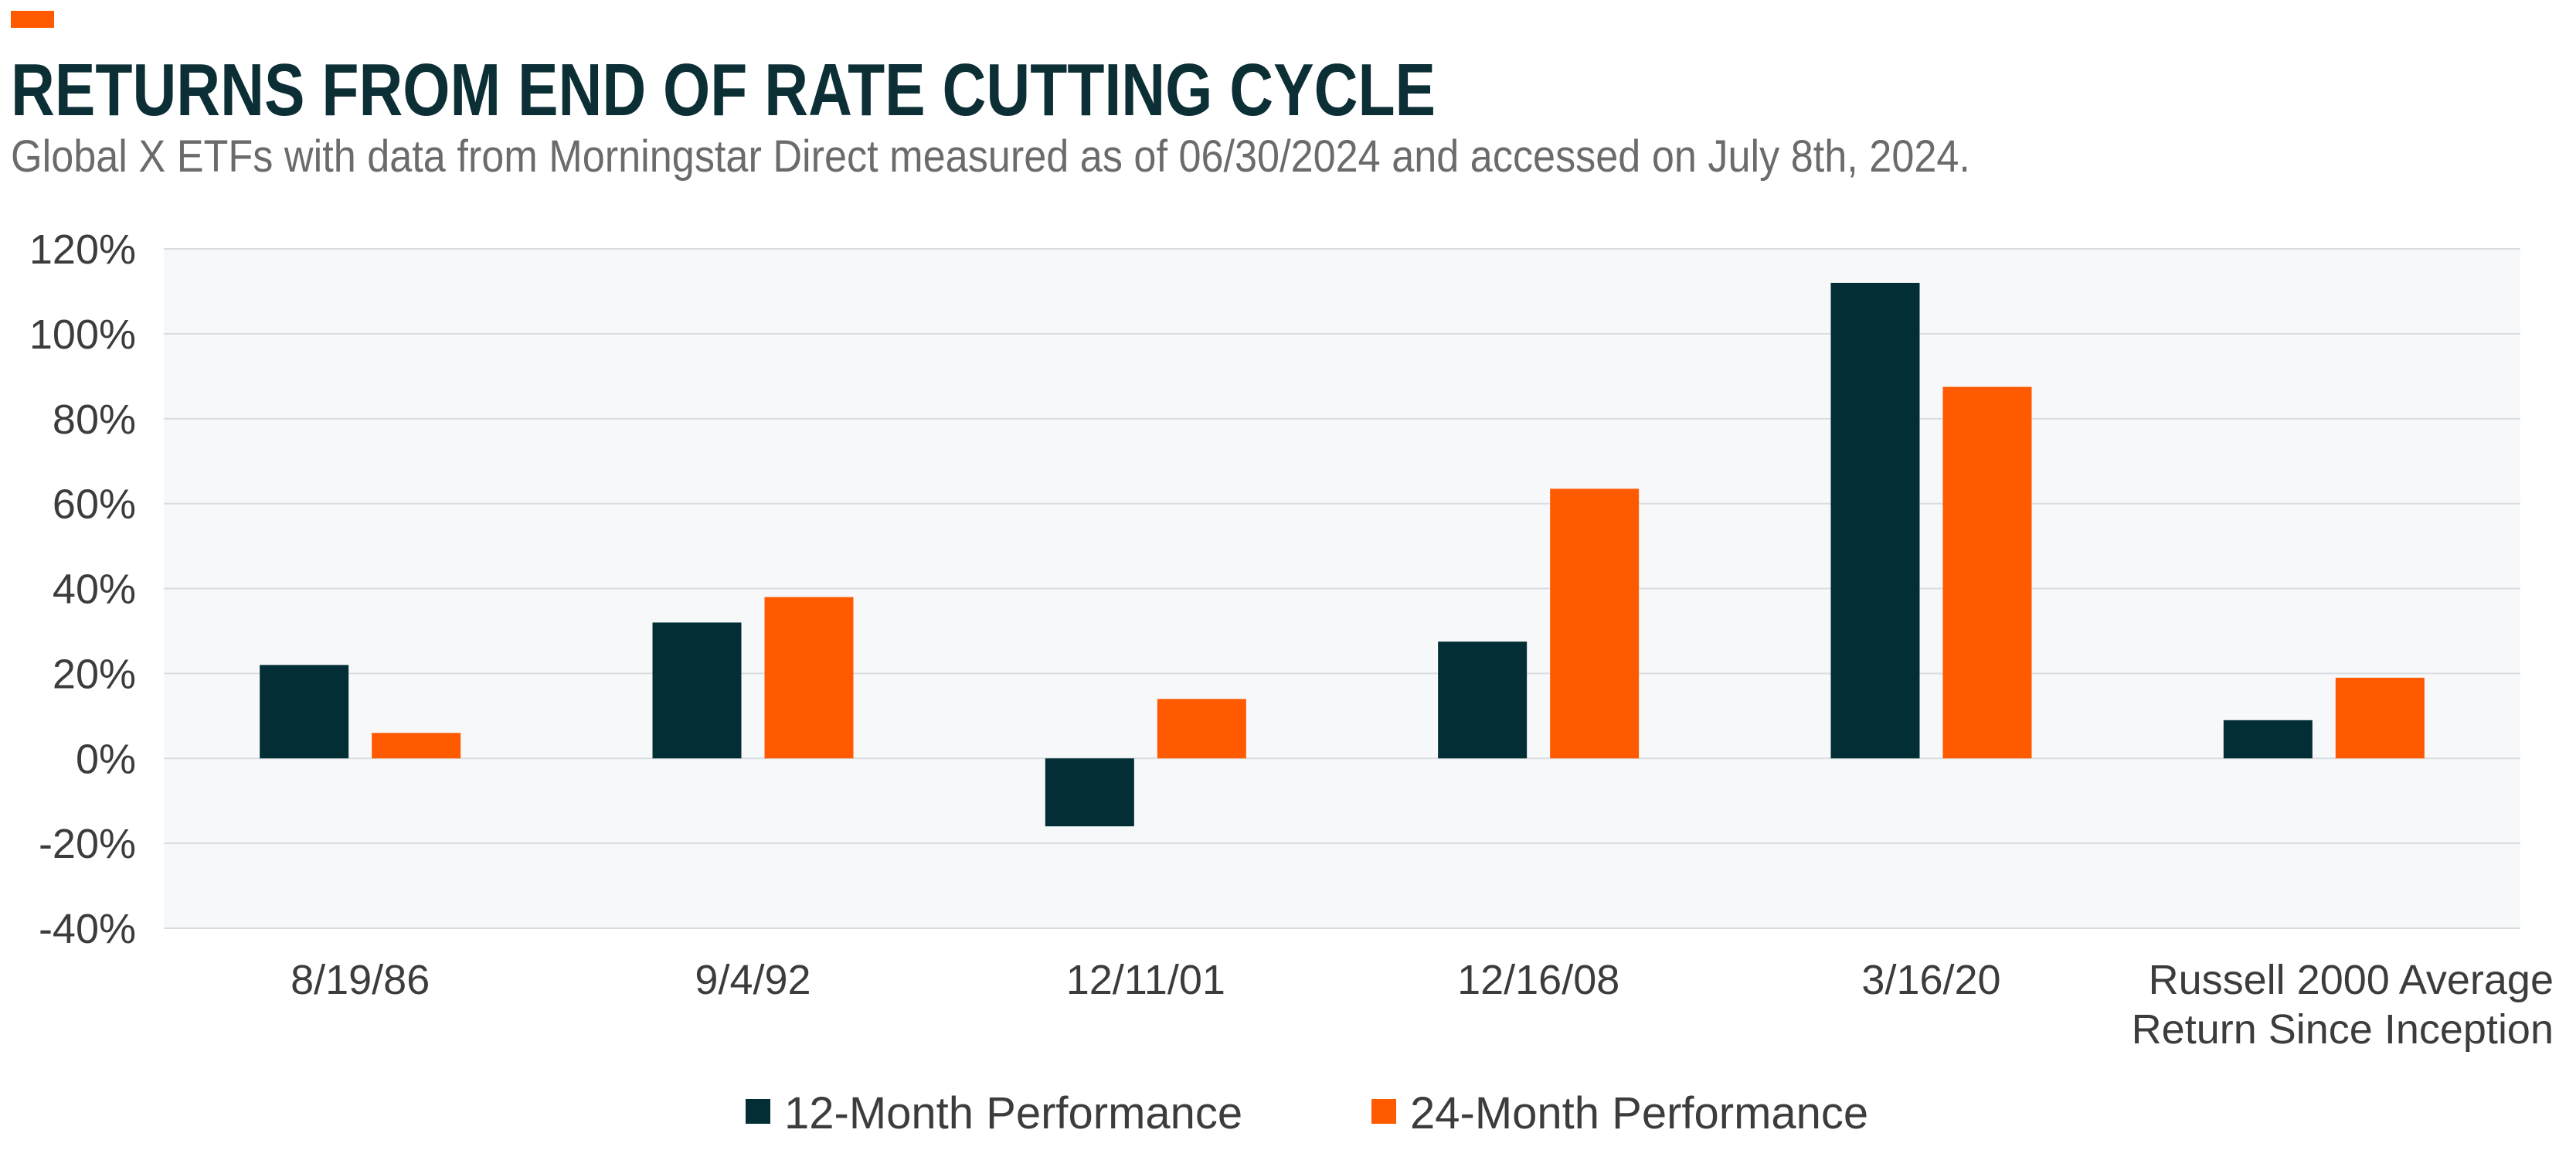 This screenshot has width=2576, height=1174. What do you see at coordinates (1538, 980) in the screenshot?
I see `x-tick-label: 12/16/08` at bounding box center [1538, 980].